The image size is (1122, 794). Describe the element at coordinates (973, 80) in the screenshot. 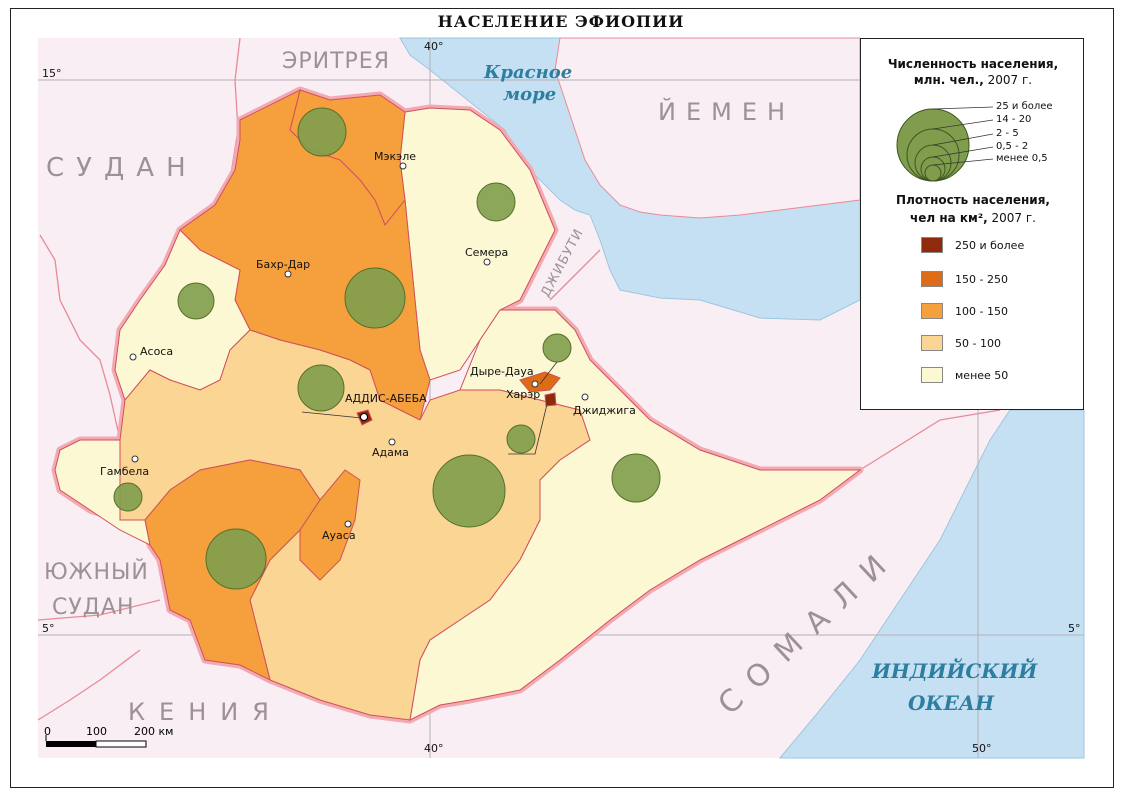

I see `legend-pop-title-2: млн. чел., 2007 г.` at that location.